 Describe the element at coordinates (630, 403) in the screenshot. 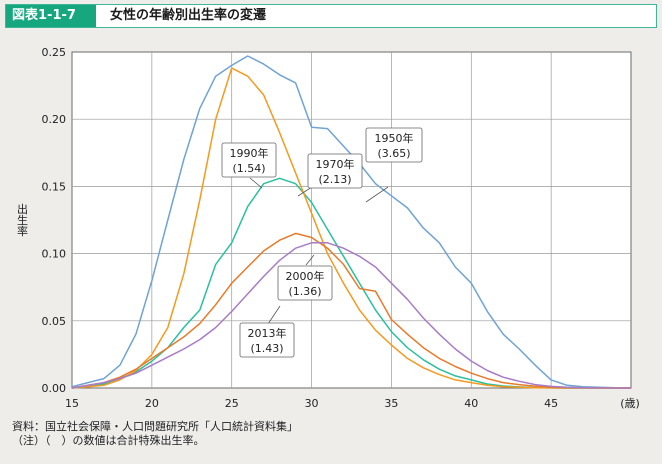

I see `x-axis-unit-label: (歳)` at that location.